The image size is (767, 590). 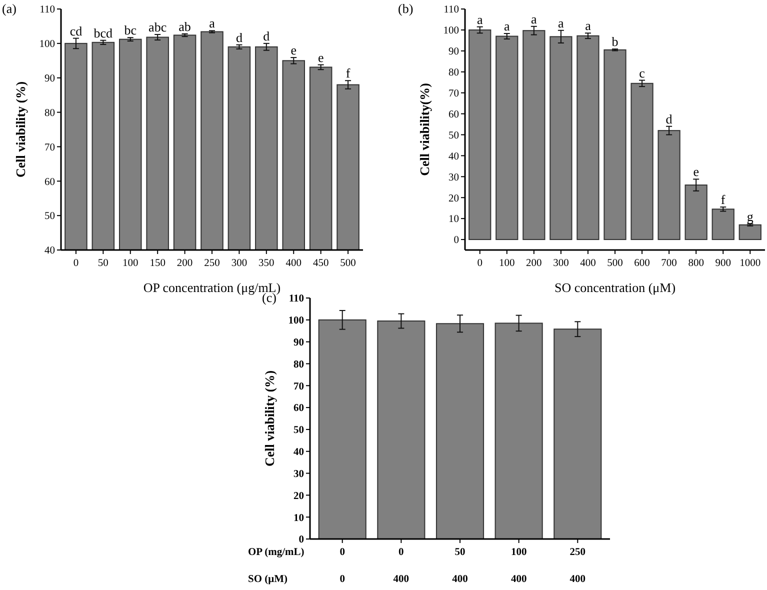 I want to click on x-tick-label: 1000, so click(x=750, y=263).